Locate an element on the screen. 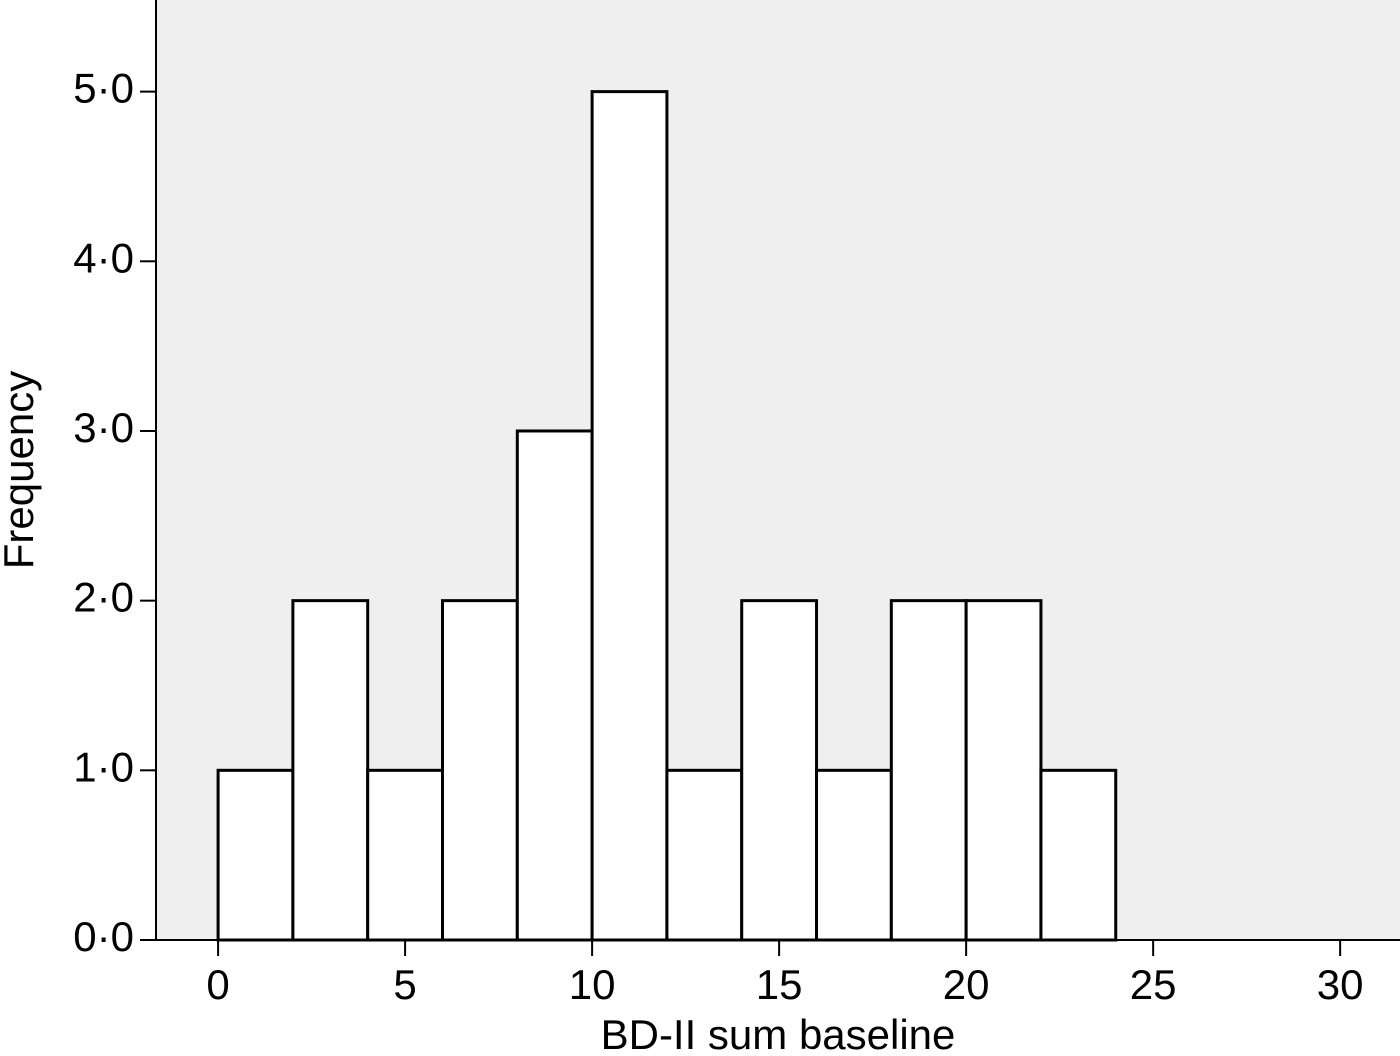 Image resolution: width=1400 pixels, height=1056 pixels. y-tick-label: 2·0 is located at coordinates (103, 597).